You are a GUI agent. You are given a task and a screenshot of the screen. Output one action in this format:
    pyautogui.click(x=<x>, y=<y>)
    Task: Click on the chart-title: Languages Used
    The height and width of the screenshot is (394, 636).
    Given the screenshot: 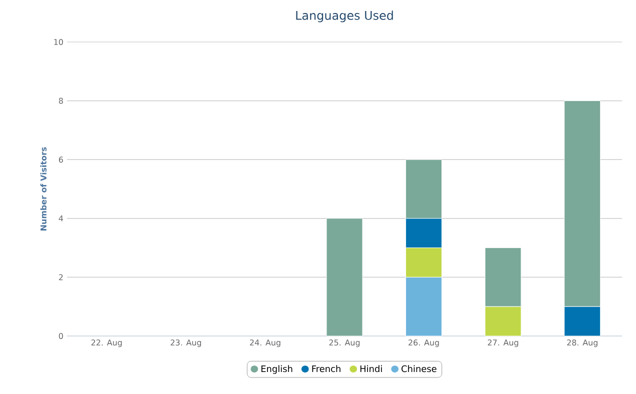 What is the action you would take?
    pyautogui.click(x=344, y=16)
    